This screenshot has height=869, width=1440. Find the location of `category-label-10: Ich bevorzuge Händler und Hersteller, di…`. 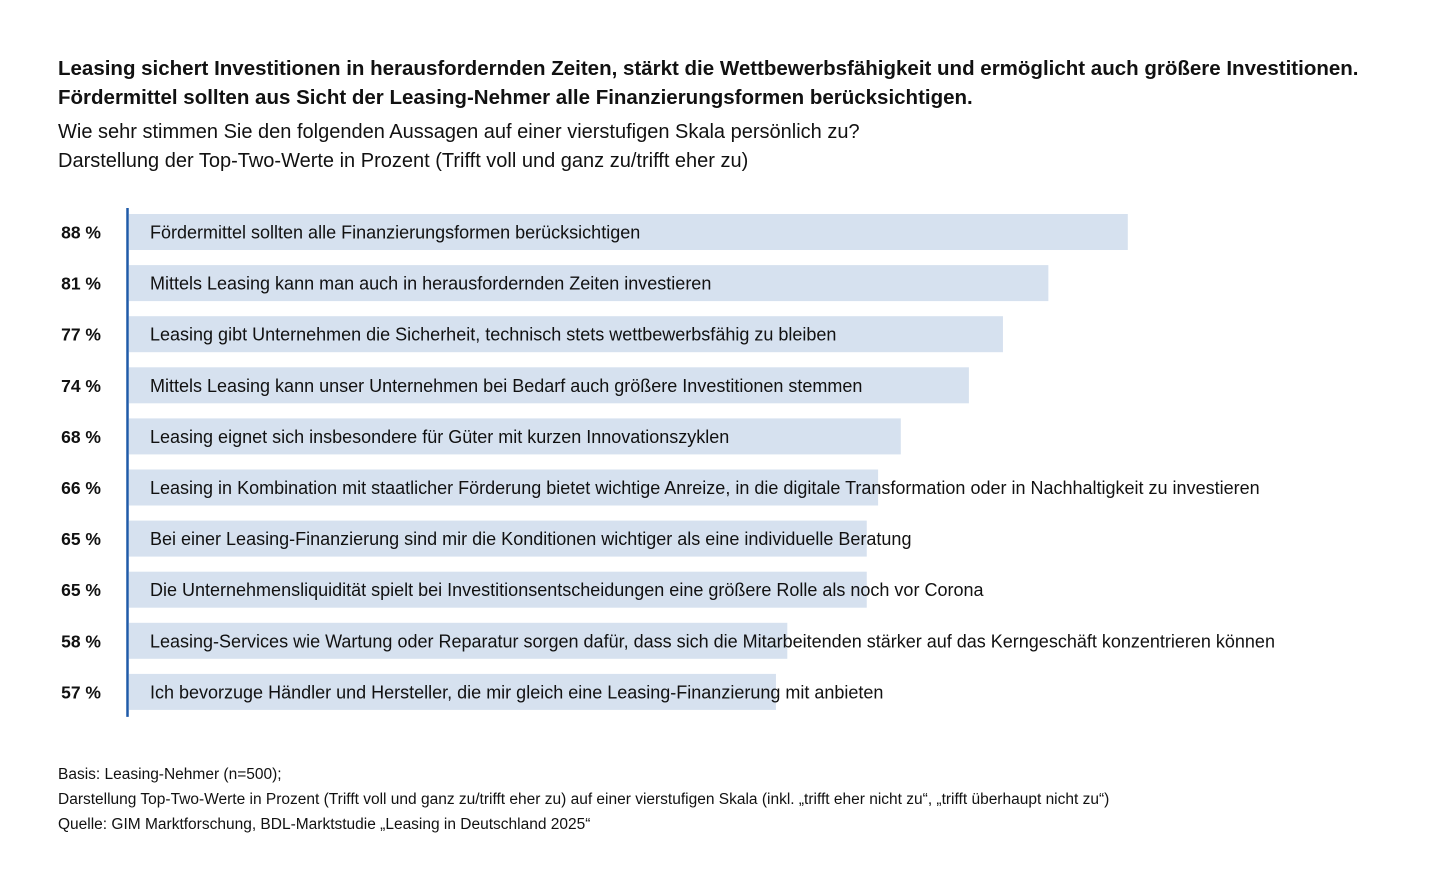

category-label-10: Ich bevorzuge Händler und Hersteller, di… is located at coordinates (516, 692).